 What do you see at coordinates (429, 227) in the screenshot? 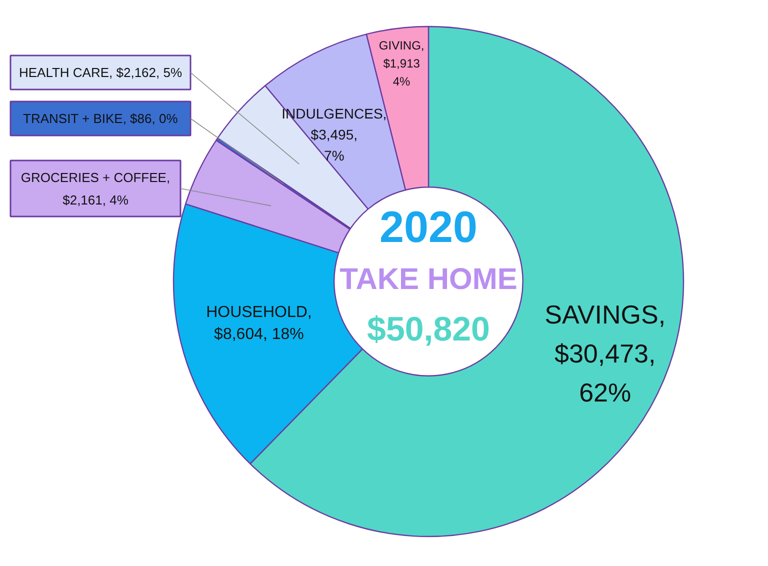
I see `text: 2020` at bounding box center [429, 227].